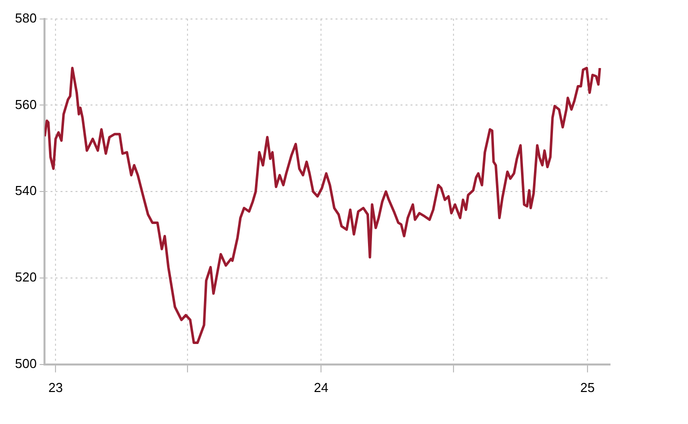 The width and height of the screenshot is (688, 424). What do you see at coordinates (25, 104) in the screenshot?
I see `y-tick-label: 560` at bounding box center [25, 104].